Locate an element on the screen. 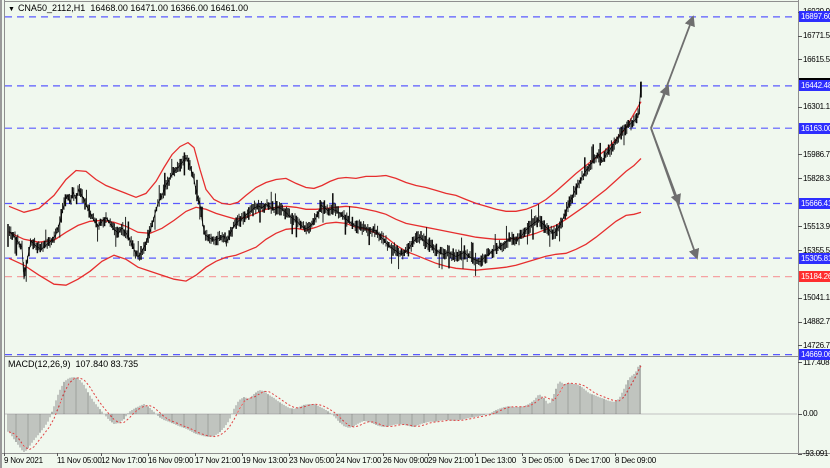 The image size is (830, 468). price-axis-label: 14882.70 is located at coordinates (816, 321).